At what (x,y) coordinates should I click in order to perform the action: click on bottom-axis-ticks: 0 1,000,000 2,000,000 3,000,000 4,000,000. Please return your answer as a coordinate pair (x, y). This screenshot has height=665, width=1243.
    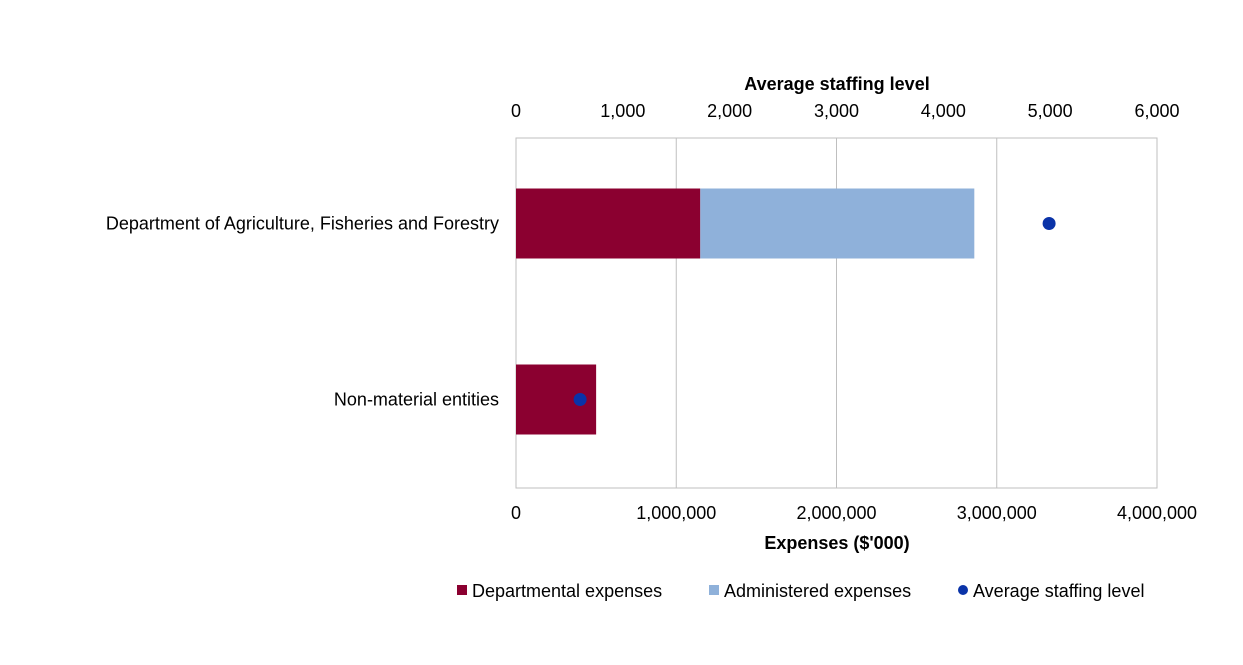
    Looking at the image, I should click on (854, 513).